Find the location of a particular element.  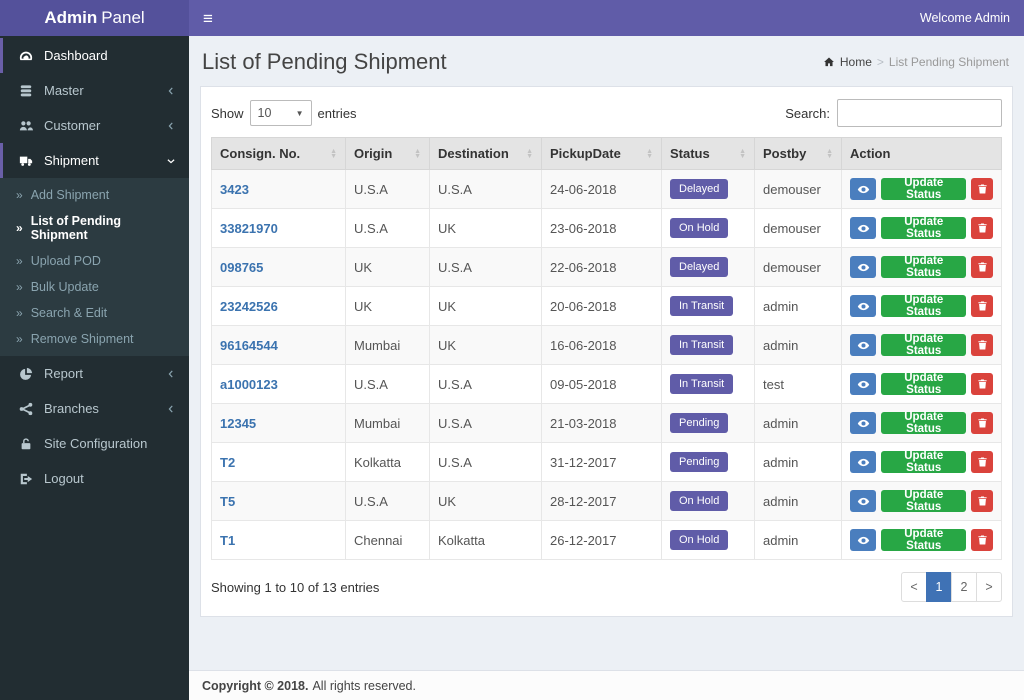

submenu-item-bulk-update: » Bulk Update is located at coordinates (94, 287).